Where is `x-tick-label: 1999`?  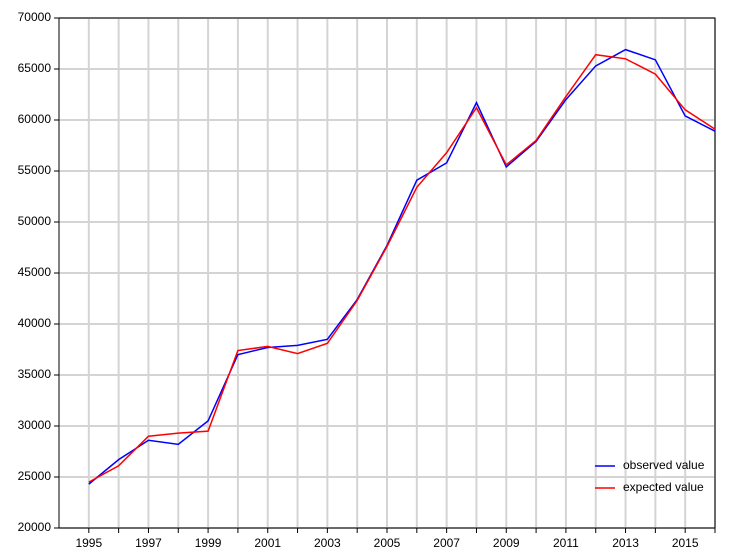 x-tick-label: 1999 is located at coordinates (208, 542).